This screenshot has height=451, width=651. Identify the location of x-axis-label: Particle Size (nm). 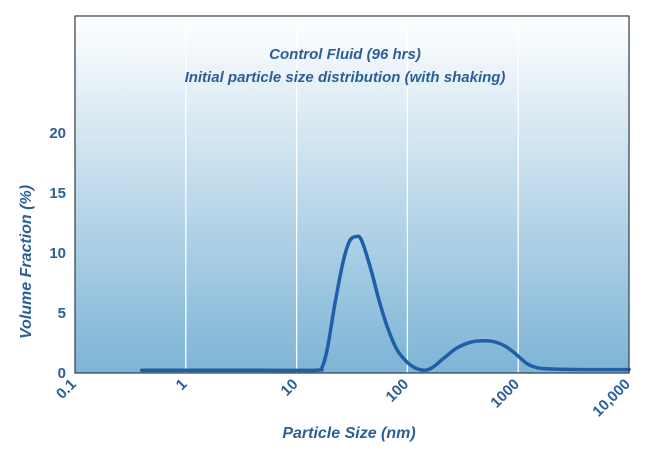
(348, 433).